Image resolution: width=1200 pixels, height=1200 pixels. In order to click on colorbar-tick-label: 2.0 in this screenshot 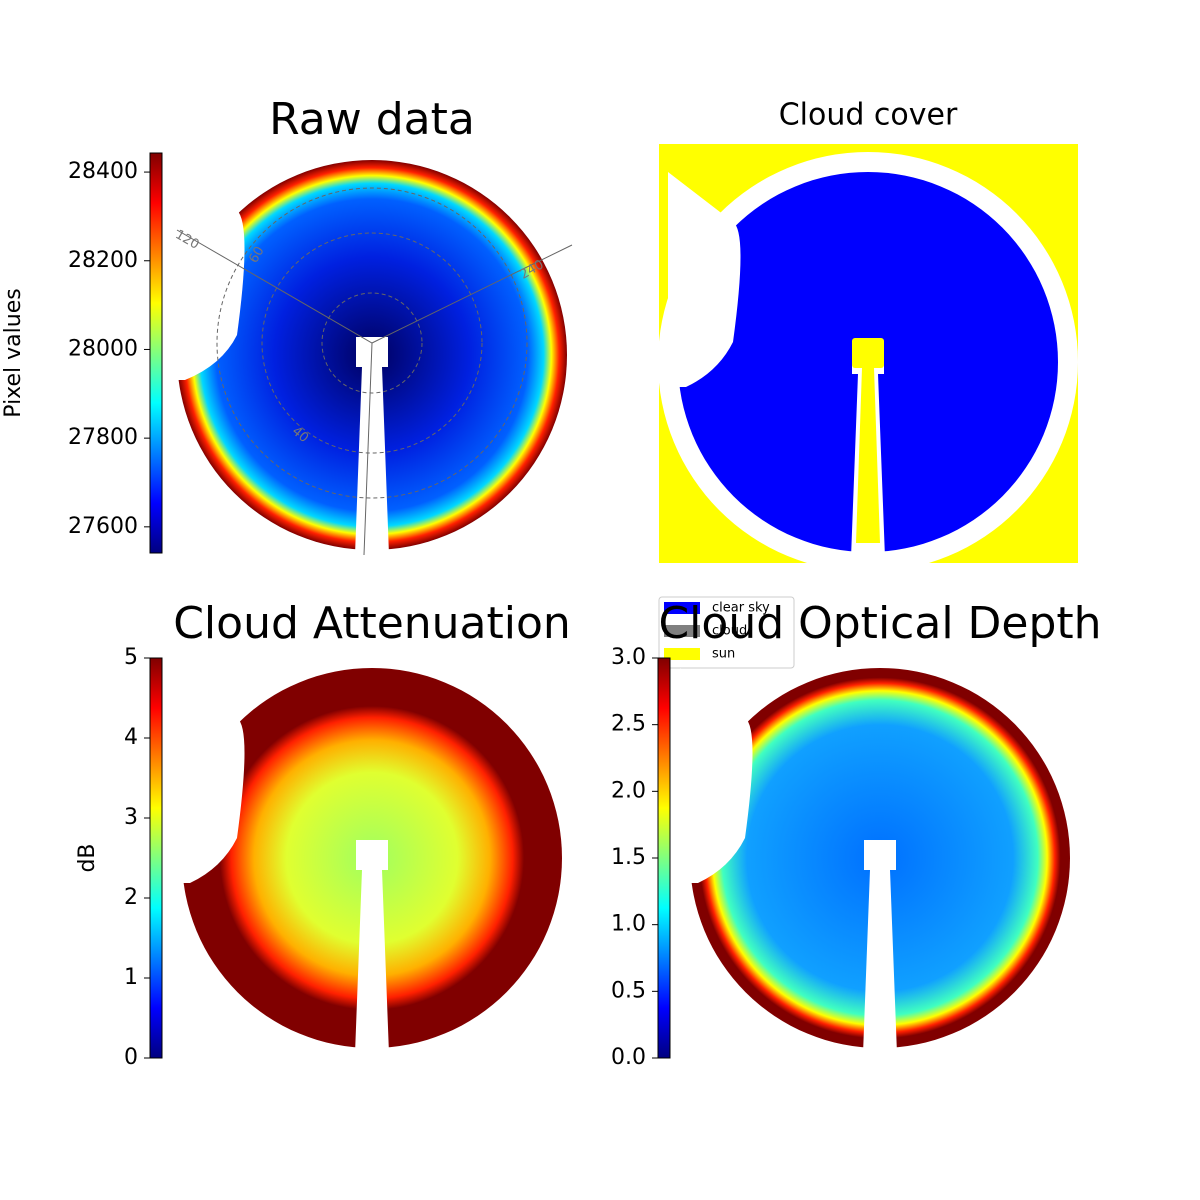, I will do `click(628, 790)`.